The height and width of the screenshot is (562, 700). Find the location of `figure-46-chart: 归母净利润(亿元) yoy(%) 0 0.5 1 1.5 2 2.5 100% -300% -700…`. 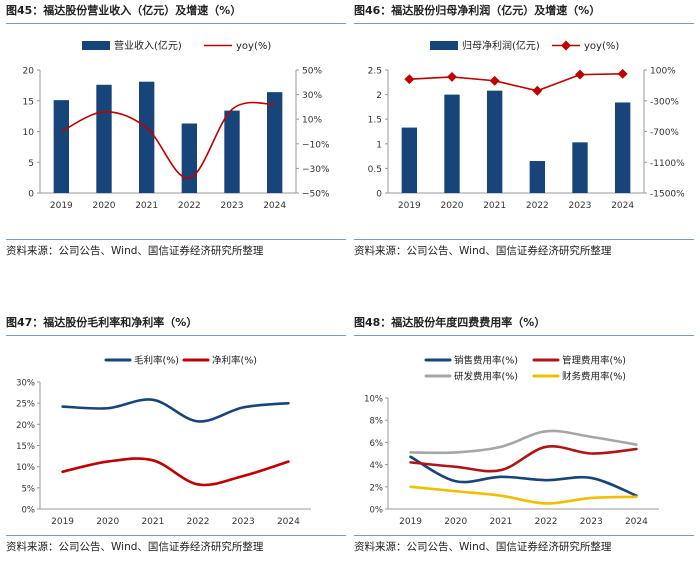

figure-46-chart: 归母净利润(亿元) yoy(%) 0 0.5 1 1.5 2 2.5 100% -300% -700… is located at coordinates (526, 125).